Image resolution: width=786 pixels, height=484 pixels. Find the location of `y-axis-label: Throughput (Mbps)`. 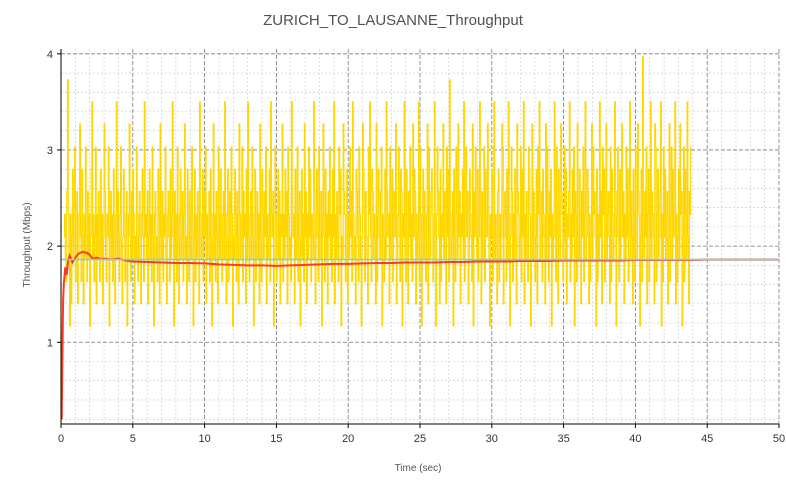

y-axis-label: Throughput (Mbps) is located at coordinates (27, 244).